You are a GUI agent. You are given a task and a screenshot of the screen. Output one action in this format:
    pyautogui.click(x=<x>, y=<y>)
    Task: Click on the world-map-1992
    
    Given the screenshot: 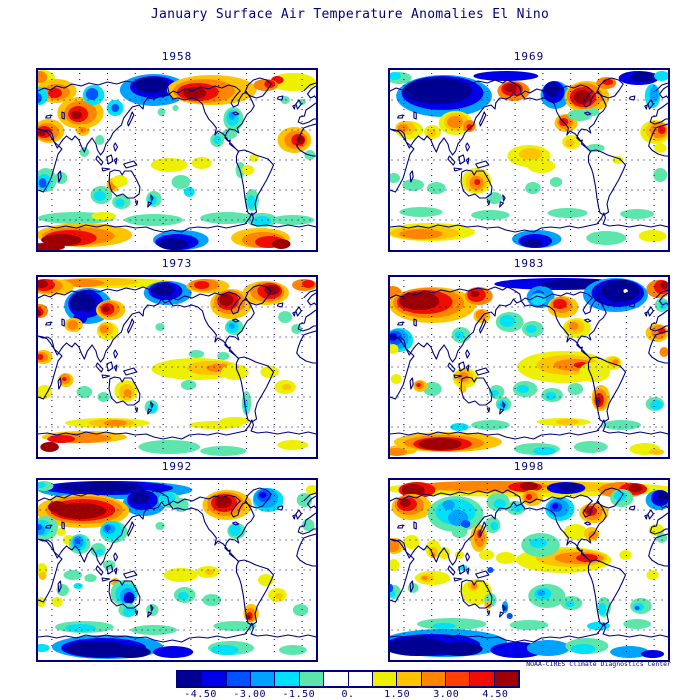 What is the action you would take?
    pyautogui.click(x=177, y=570)
    